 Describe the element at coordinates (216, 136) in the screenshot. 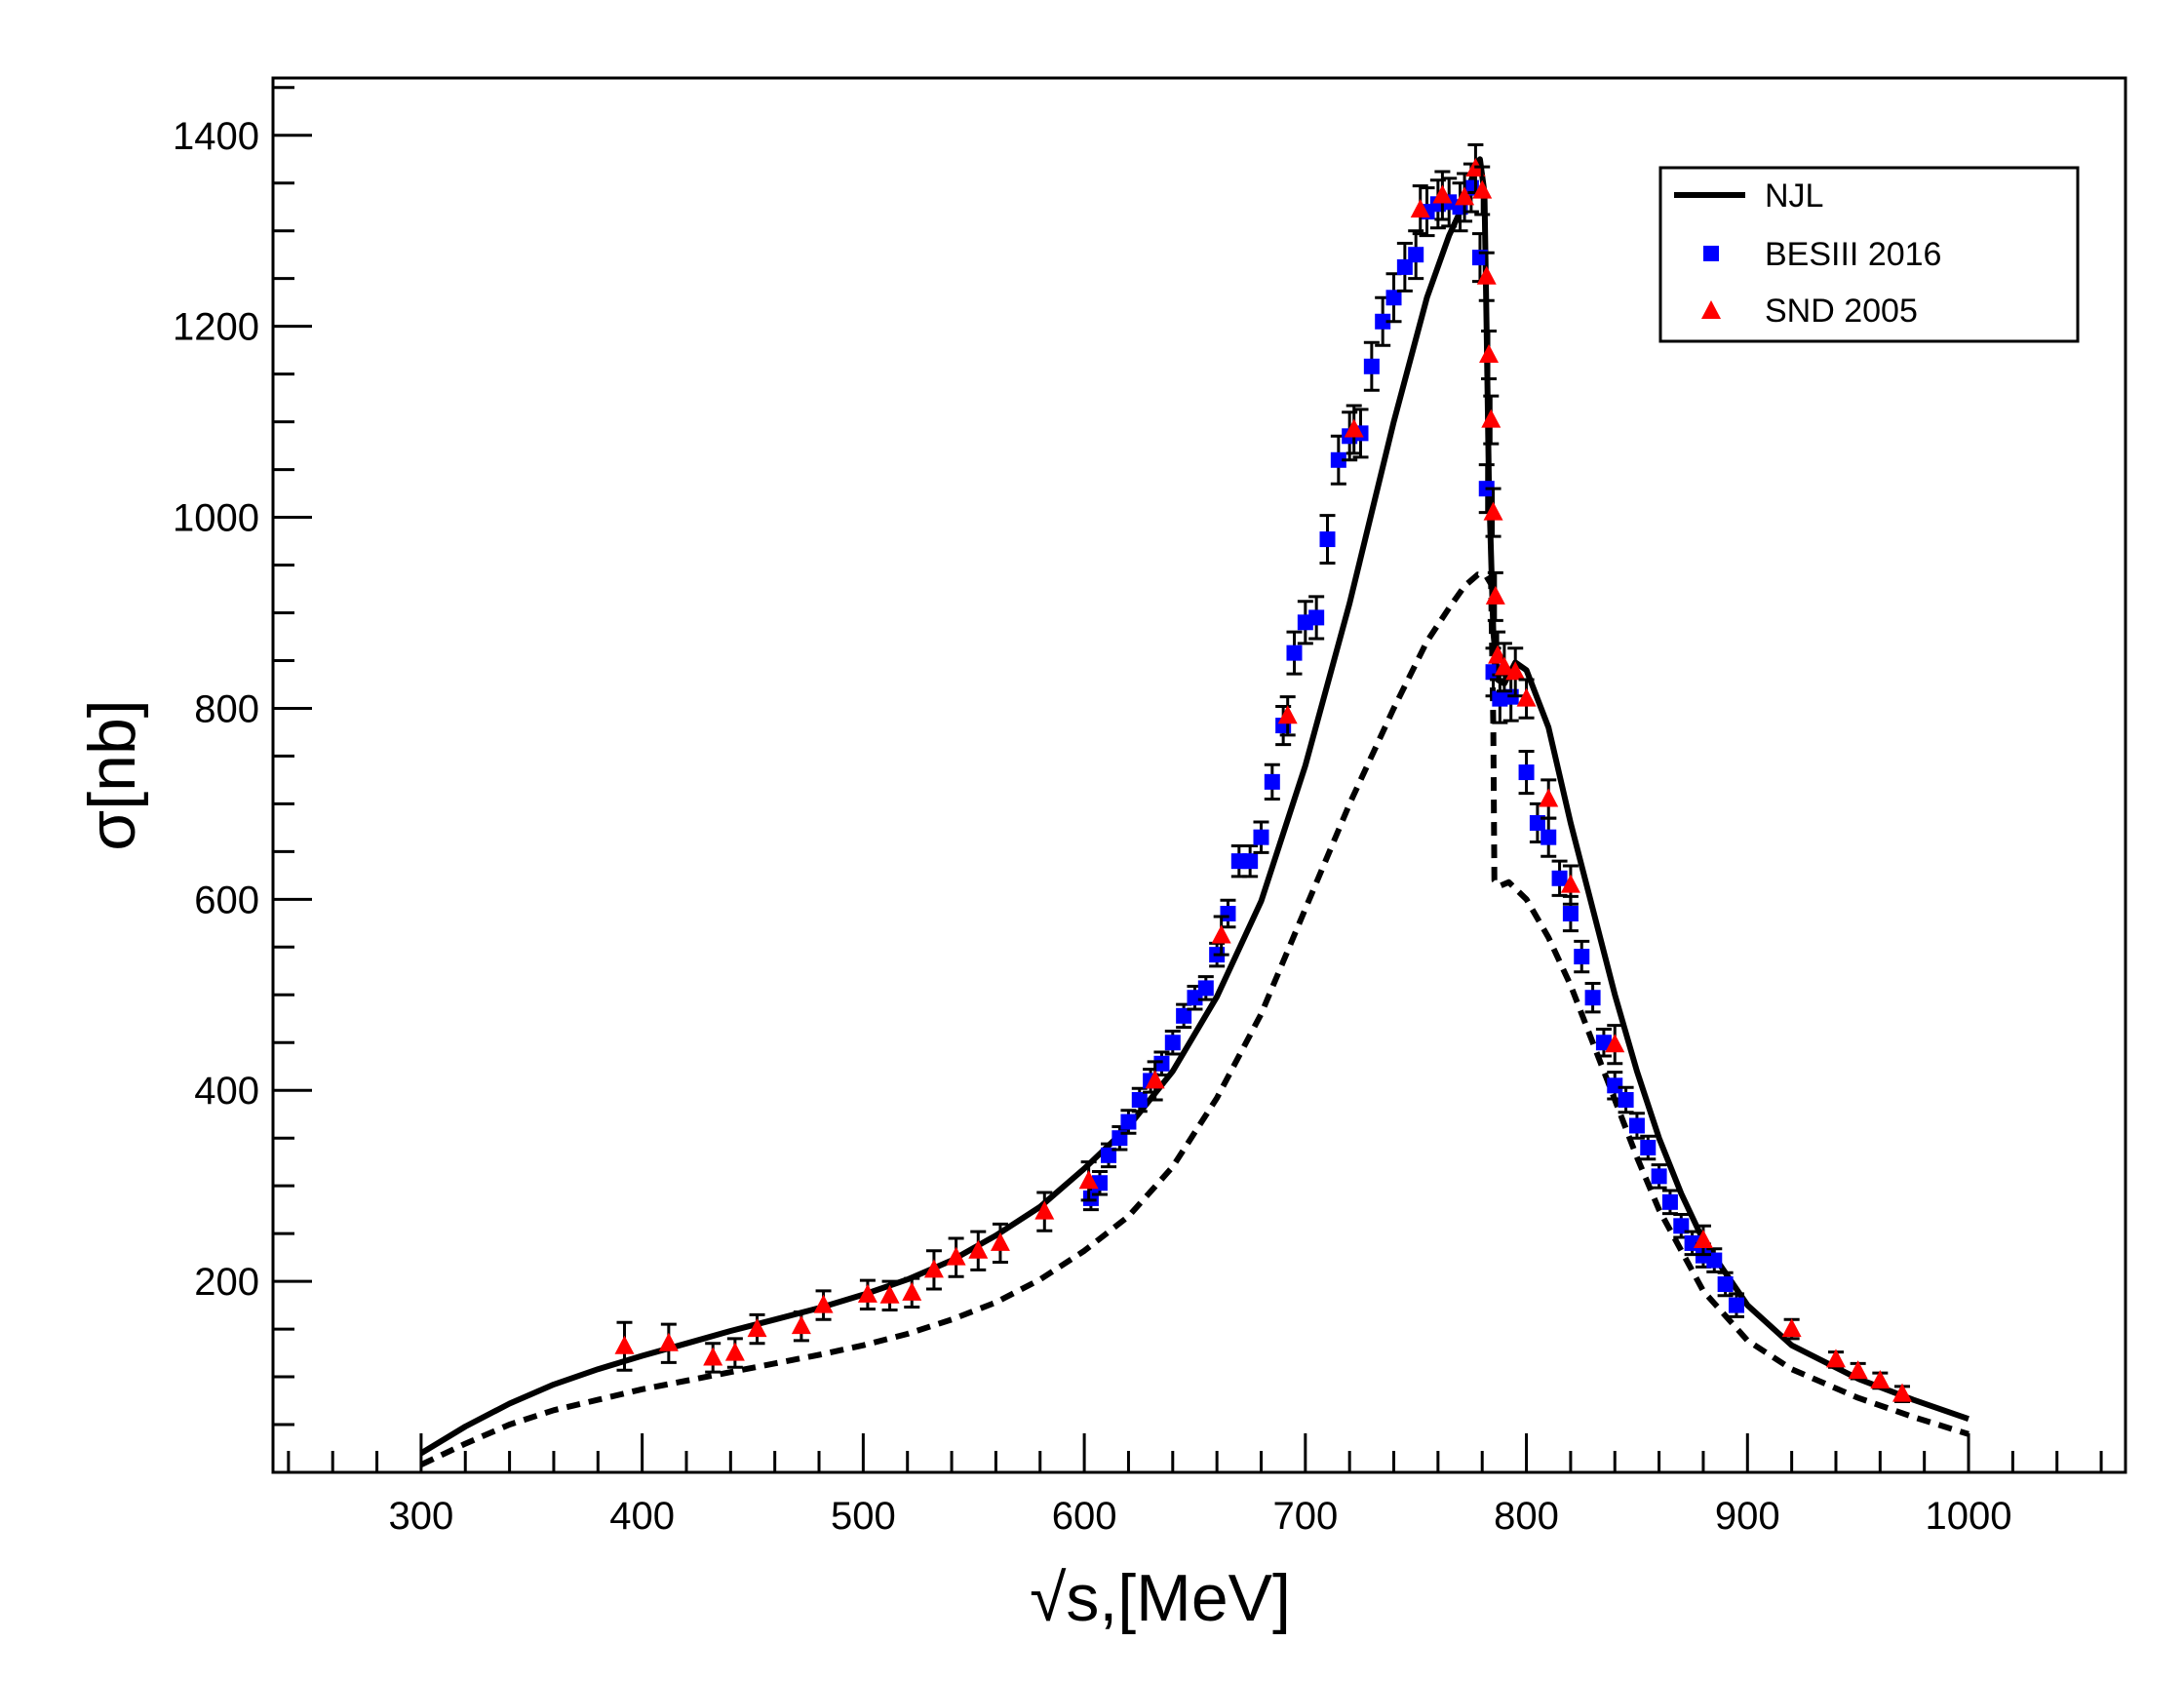

I see `y-tick-label: 1400` at that location.